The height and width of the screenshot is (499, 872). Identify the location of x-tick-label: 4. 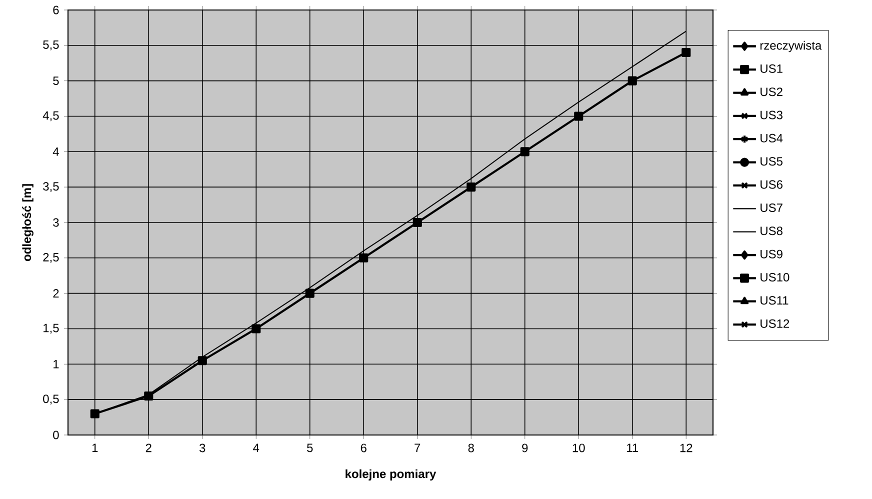
(256, 448).